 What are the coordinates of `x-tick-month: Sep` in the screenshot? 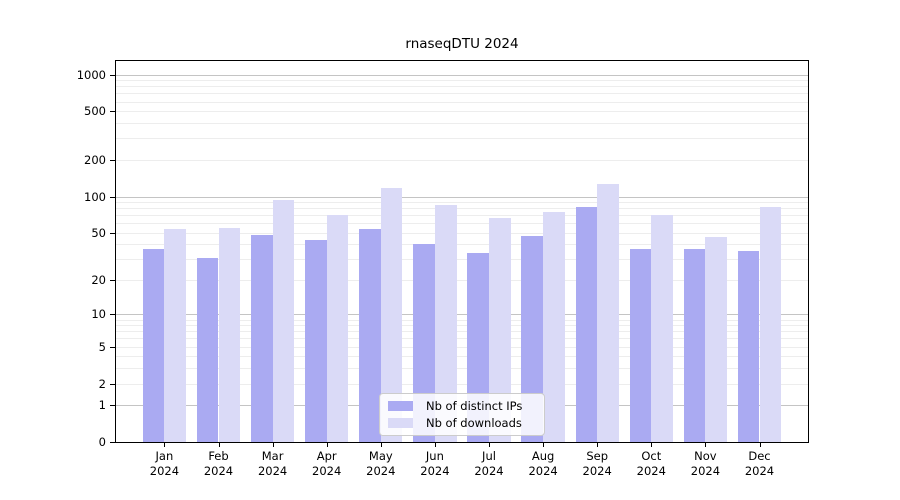 It's located at (597, 456).